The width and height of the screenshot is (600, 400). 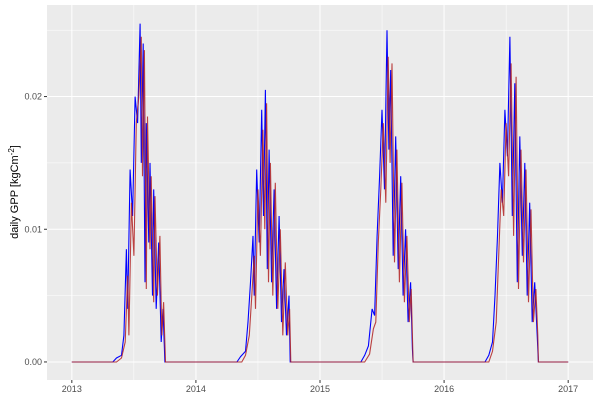 What do you see at coordinates (33, 97) in the screenshot?
I see `y-tick-label: 0.02` at bounding box center [33, 97].